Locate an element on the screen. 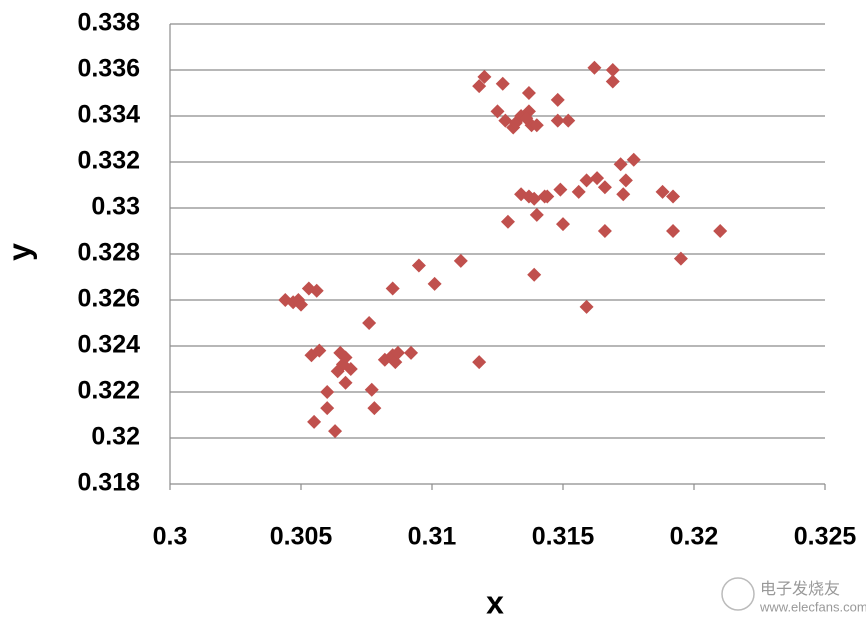 Image resolution: width=866 pixels, height=623 pixels. y-tick-label: 0.338 is located at coordinates (108, 23).